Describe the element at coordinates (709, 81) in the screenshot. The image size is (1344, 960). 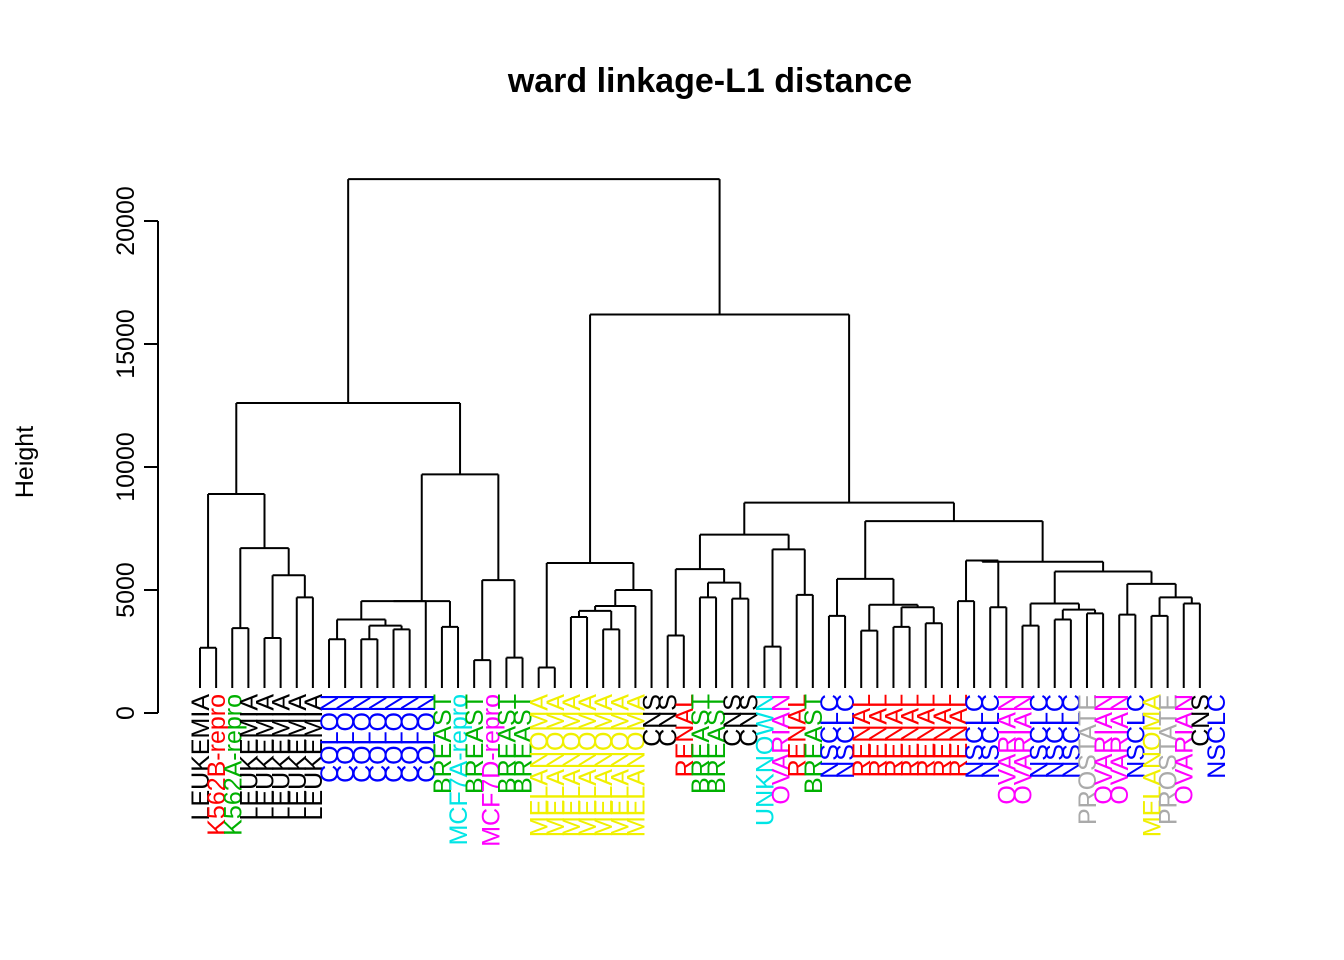
I see `chart-title: ward linkage-L1 distance` at that location.